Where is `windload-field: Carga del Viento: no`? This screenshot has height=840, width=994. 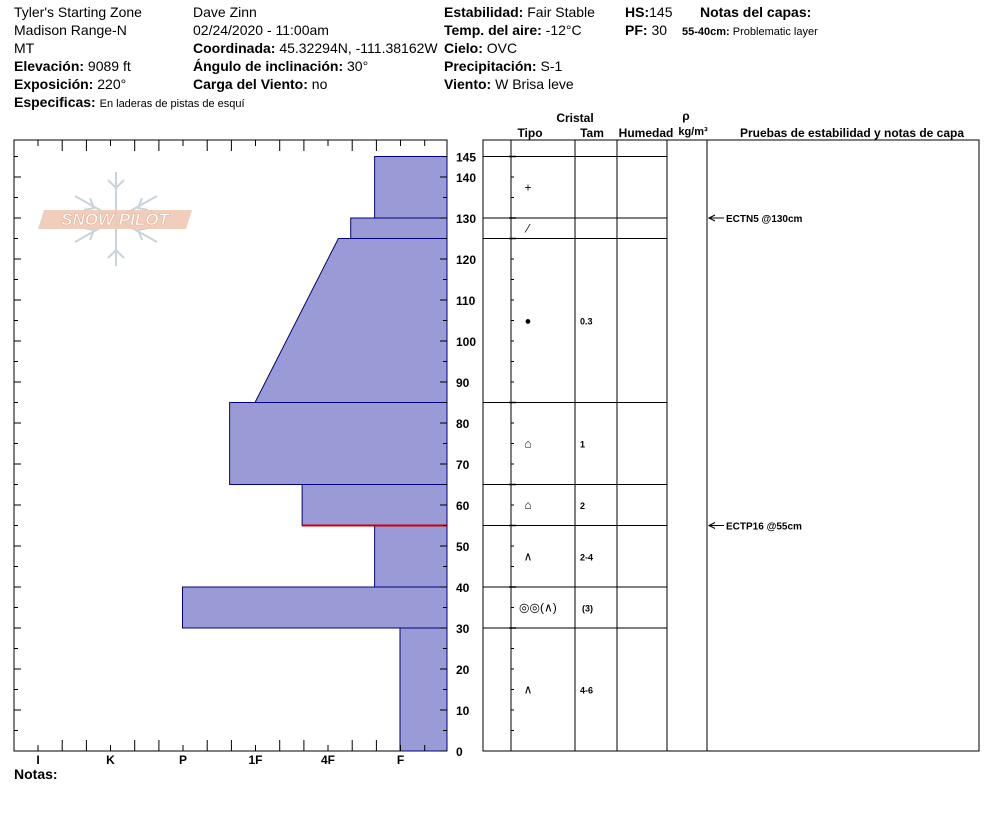
windload-field: Carga del Viento: no is located at coordinates (260, 84).